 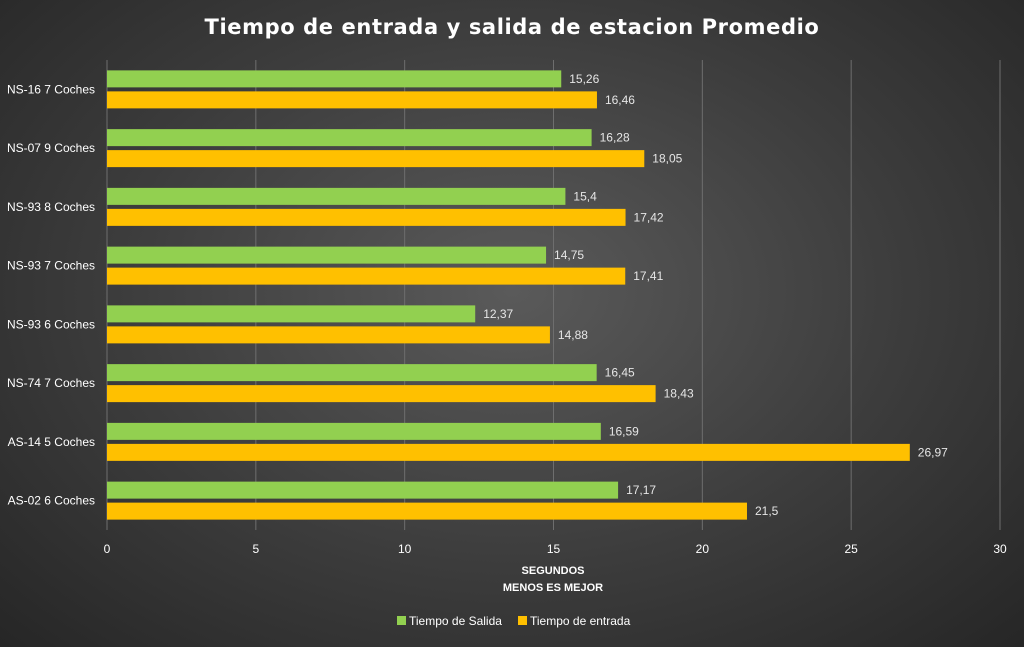 What do you see at coordinates (573, 335) in the screenshot?
I see `data-label: 14,88` at bounding box center [573, 335].